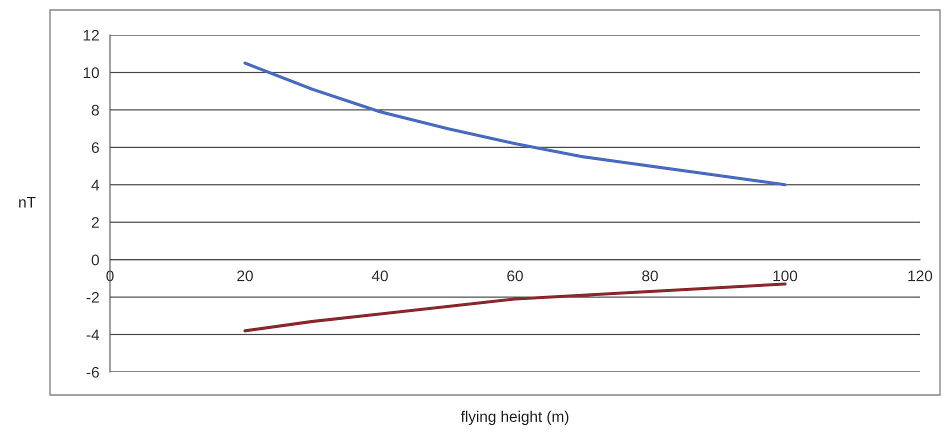 The height and width of the screenshot is (448, 948). I want to click on y-tick-label: 12, so click(91, 35).